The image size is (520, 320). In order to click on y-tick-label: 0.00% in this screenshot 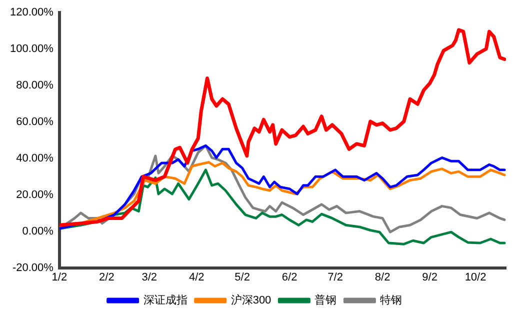, I will do `click(38, 231)`.